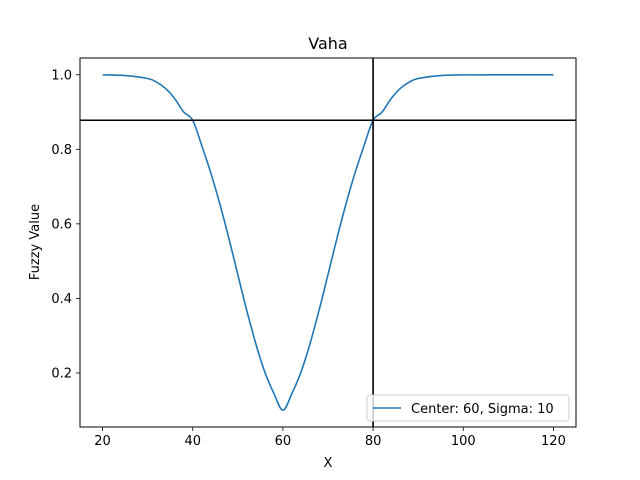 The width and height of the screenshot is (640, 480). I want to click on y-tick-label: 1.0, so click(61, 75).